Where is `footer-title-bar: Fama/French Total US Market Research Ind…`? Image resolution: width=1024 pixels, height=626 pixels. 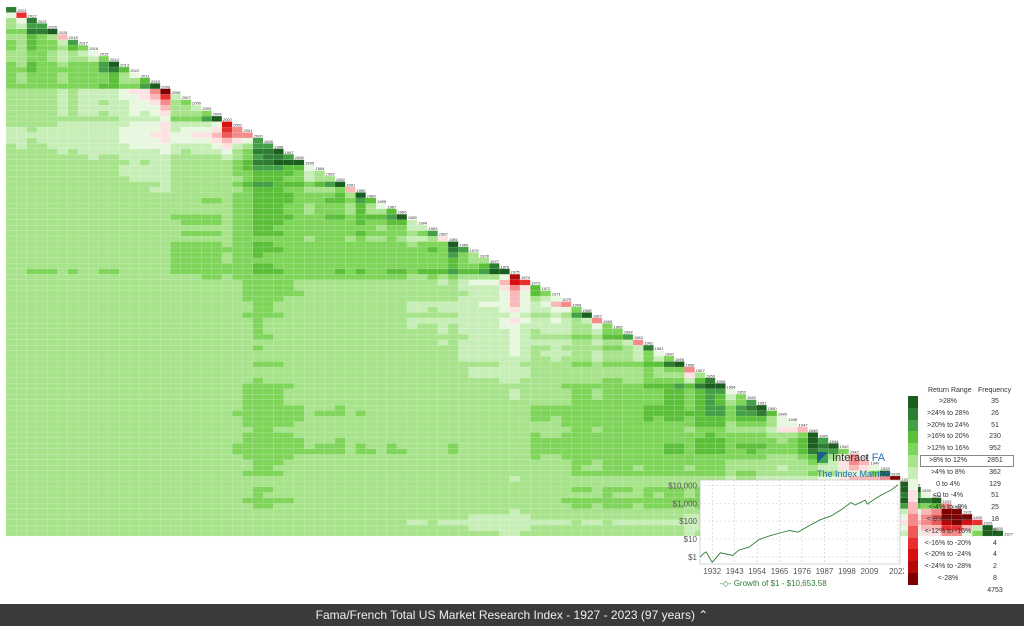 footer-title-bar: Fama/French Total US Market Research Ind… is located at coordinates (512, 615).